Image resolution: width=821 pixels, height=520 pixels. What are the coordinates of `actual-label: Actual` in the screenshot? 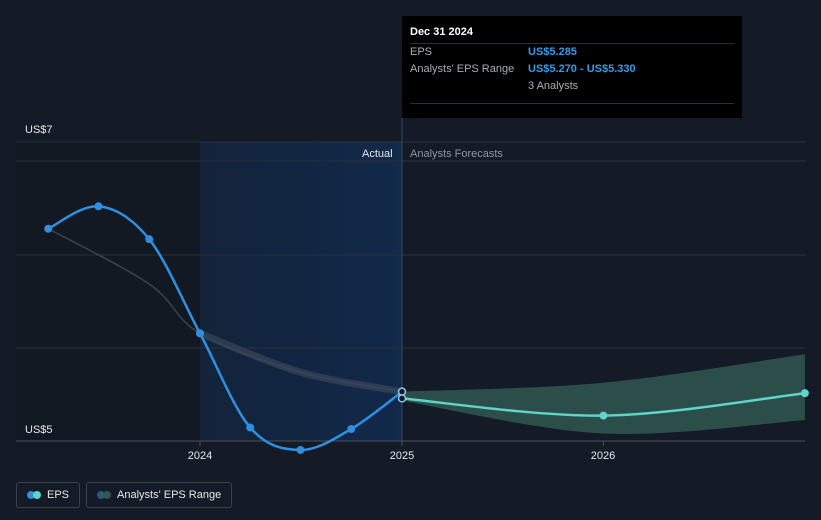 It's located at (377, 154).